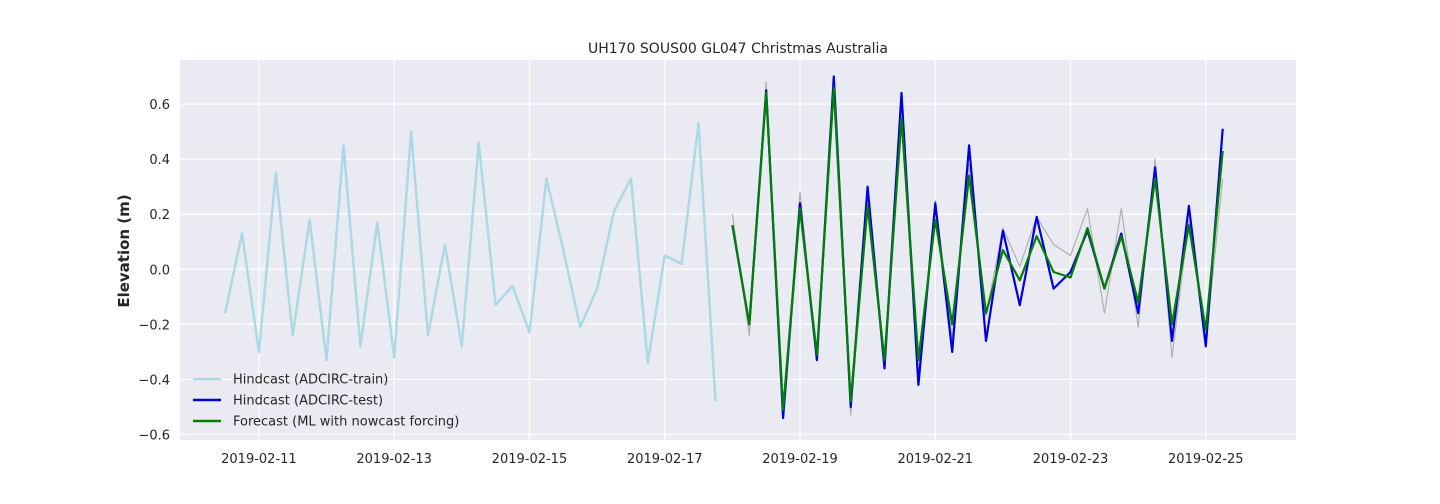  What do you see at coordinates (154, 435) in the screenshot?
I see `y-tick-label: −0.6` at bounding box center [154, 435].